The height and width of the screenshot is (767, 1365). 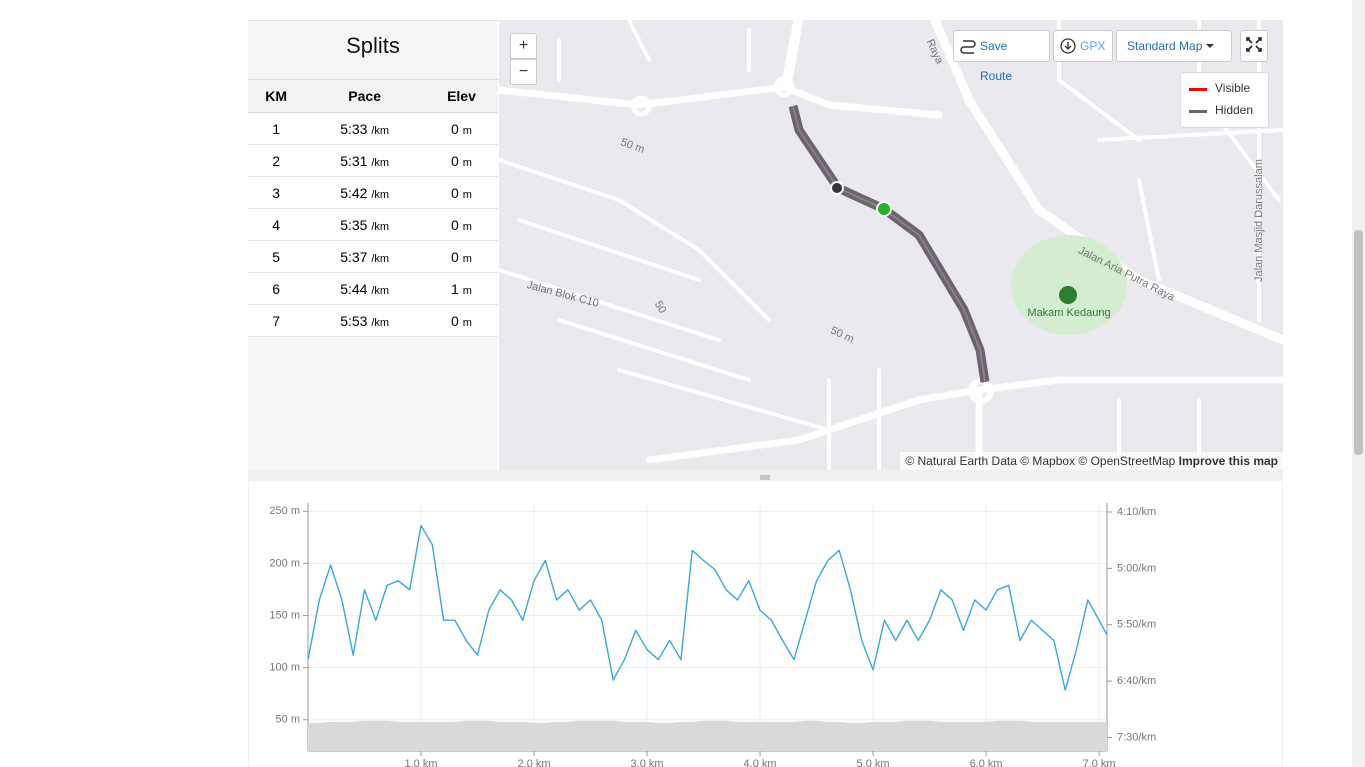 I want to click on route-track, so click(x=889, y=243).